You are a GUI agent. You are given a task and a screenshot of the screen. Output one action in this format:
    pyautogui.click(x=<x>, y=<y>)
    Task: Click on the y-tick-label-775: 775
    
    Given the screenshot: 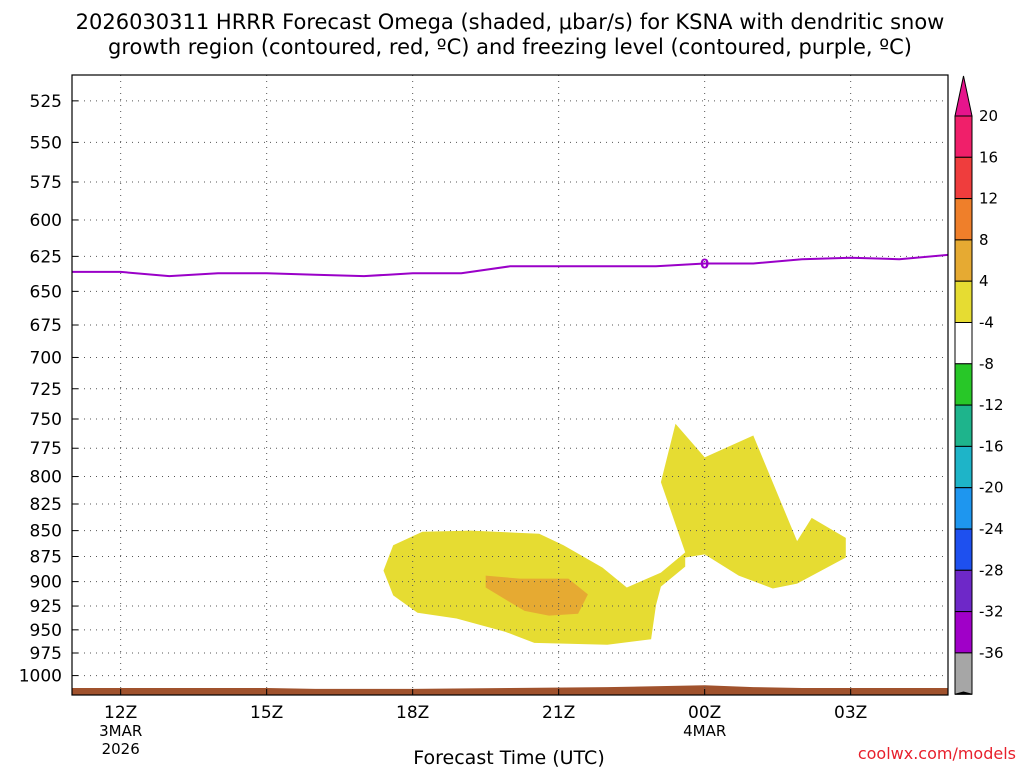 What is the action you would take?
    pyautogui.click(x=46, y=449)
    